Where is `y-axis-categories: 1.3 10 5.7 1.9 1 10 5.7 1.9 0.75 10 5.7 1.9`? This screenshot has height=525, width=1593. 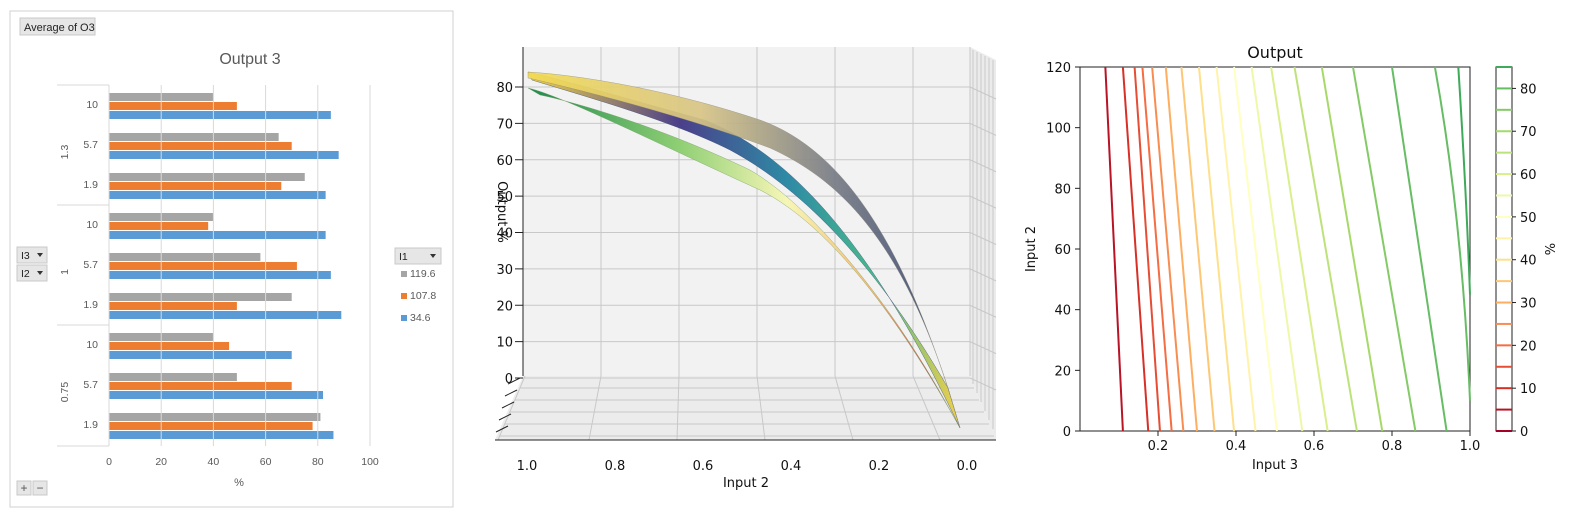 y-axis-categories: 1.3 10 5.7 1.9 1 10 5.7 1.9 0.75 10 5.7 1.9 is located at coordinates (83, 265).